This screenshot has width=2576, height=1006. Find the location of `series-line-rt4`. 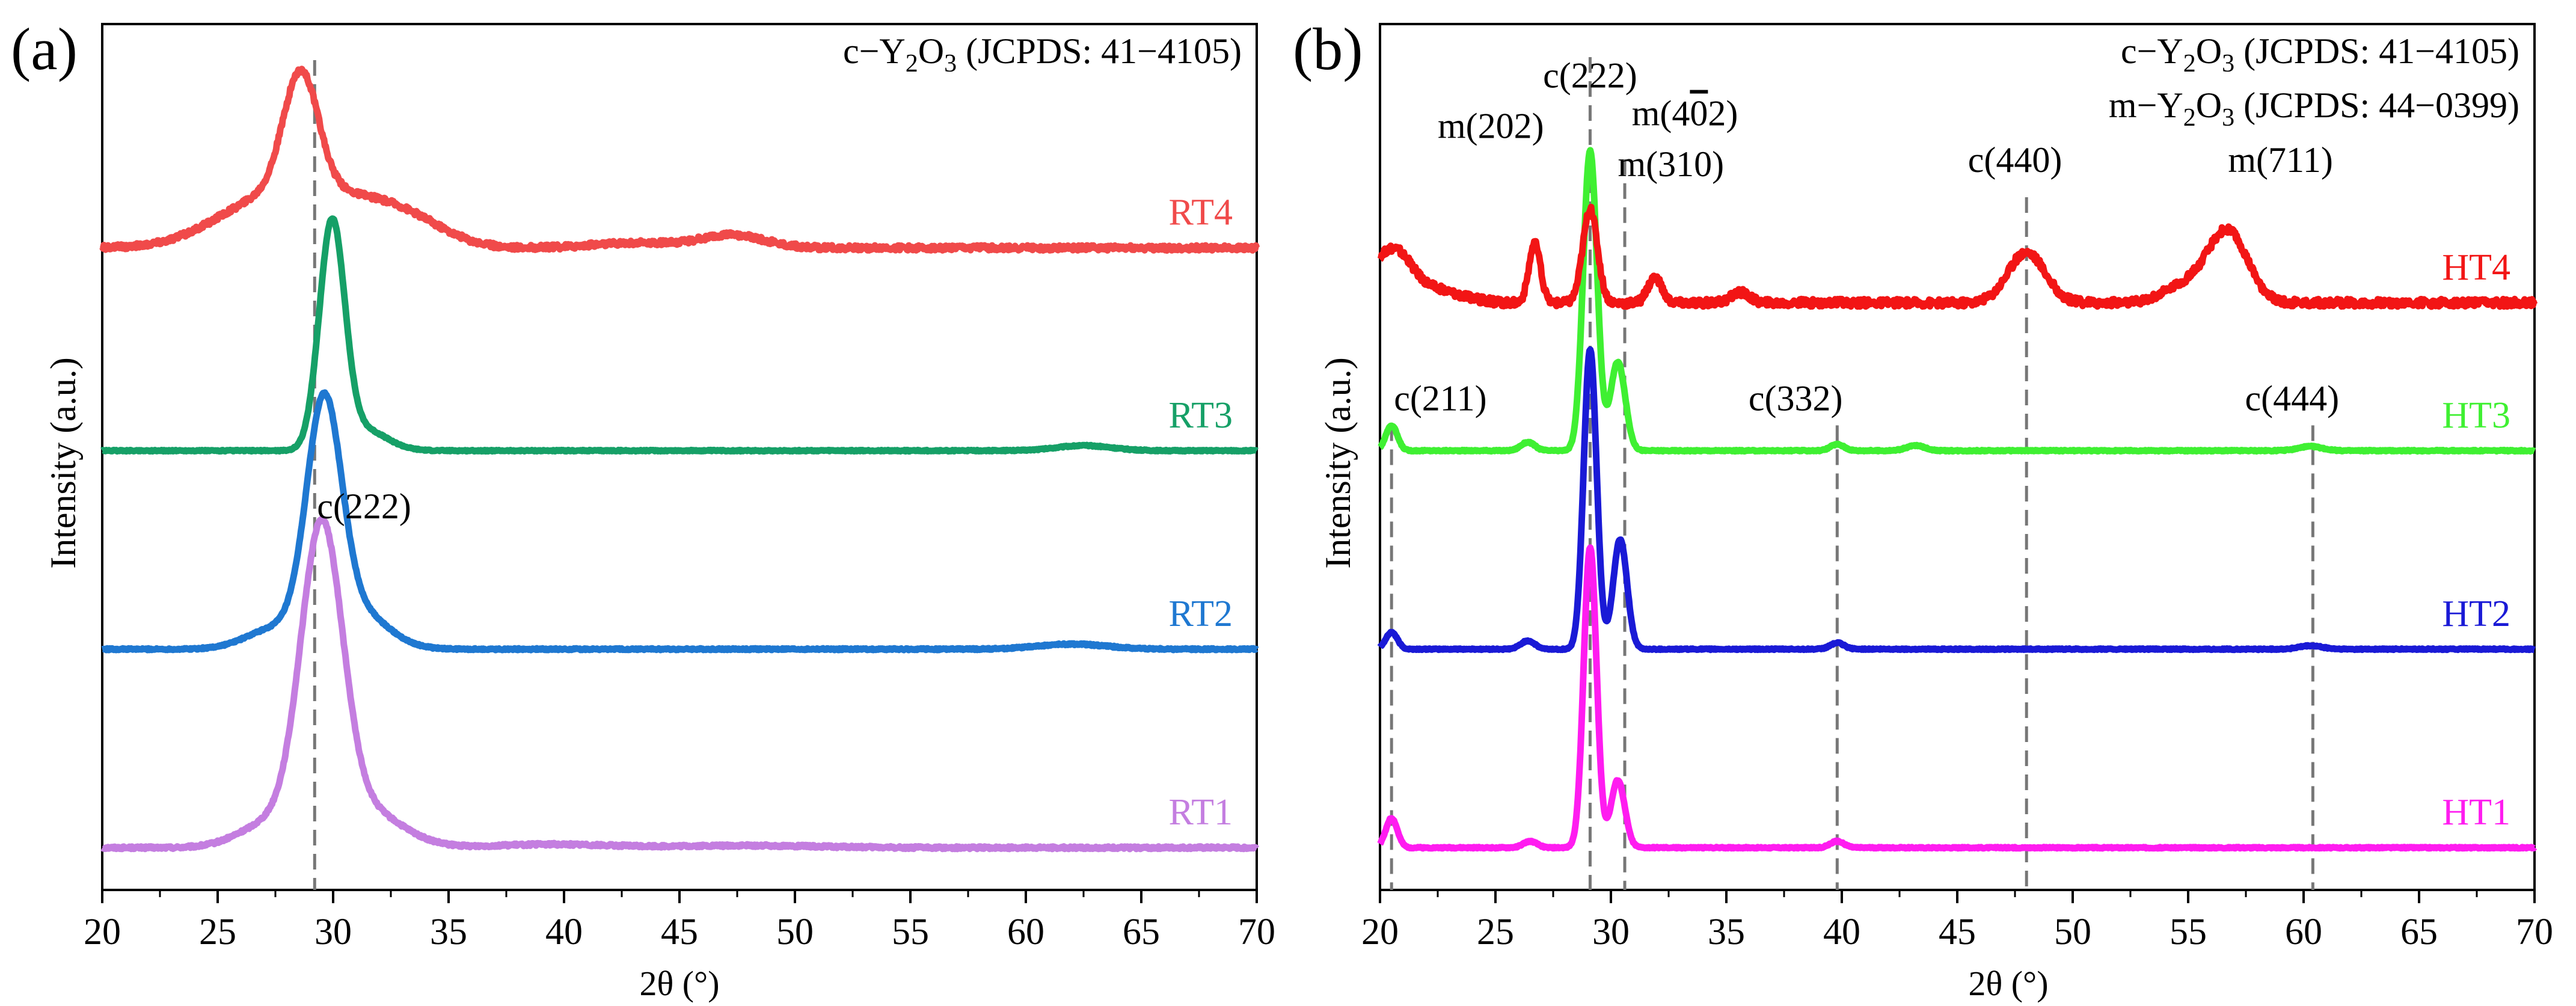

series-line-rt4 is located at coordinates (679, 160).